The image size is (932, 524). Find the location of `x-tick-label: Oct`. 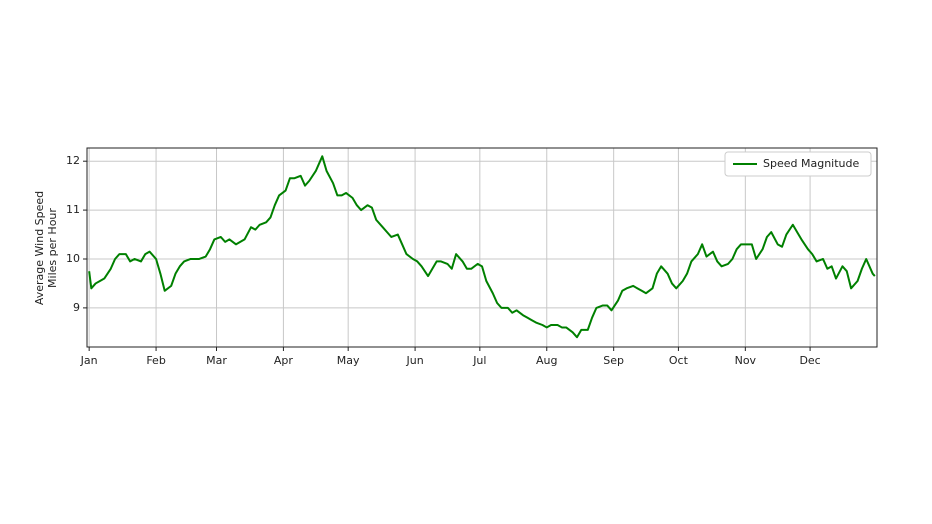

x-tick-label: Oct is located at coordinates (679, 360).